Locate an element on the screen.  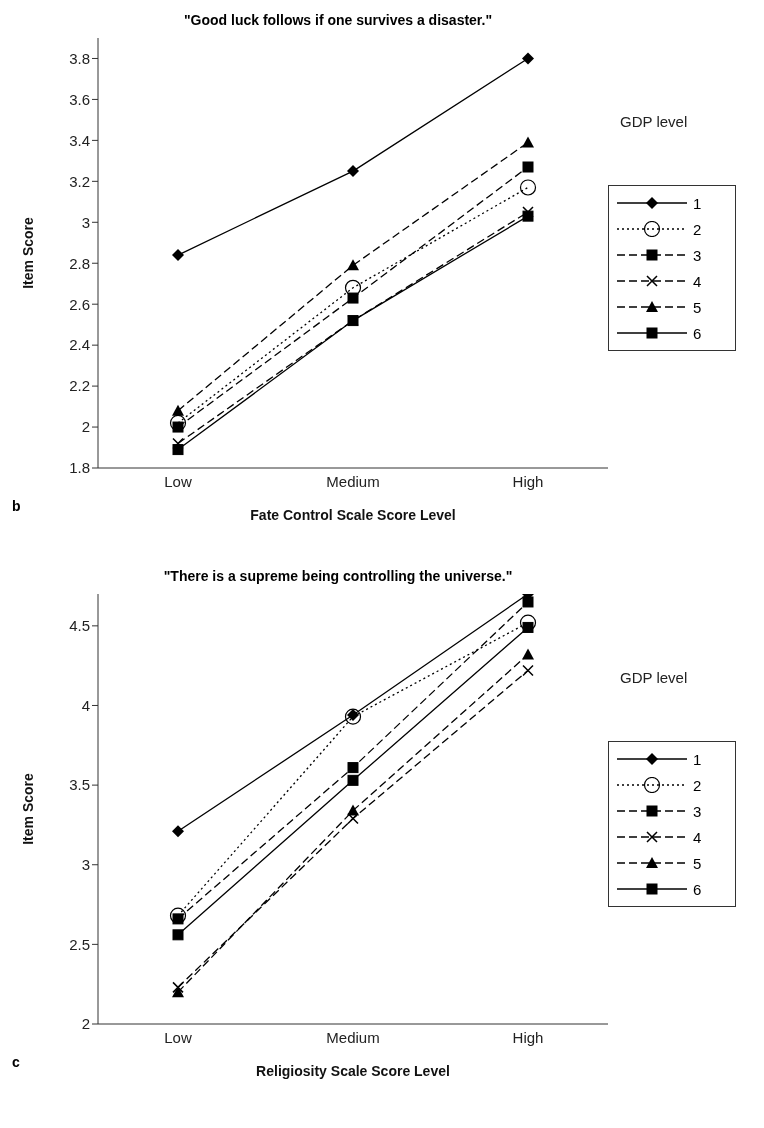
y-tick-label: 3.6 is located at coordinates (79, 99).